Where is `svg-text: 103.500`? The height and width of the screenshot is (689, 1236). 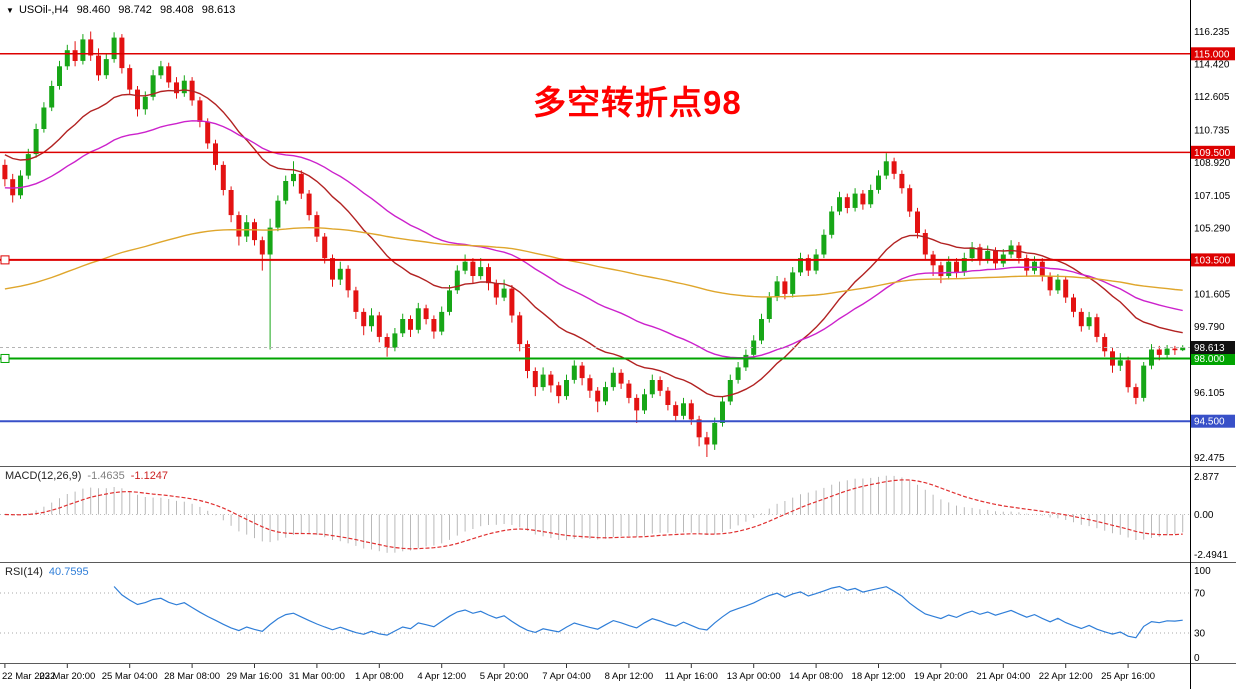
svg-text: 103.500 is located at coordinates (1212, 260).